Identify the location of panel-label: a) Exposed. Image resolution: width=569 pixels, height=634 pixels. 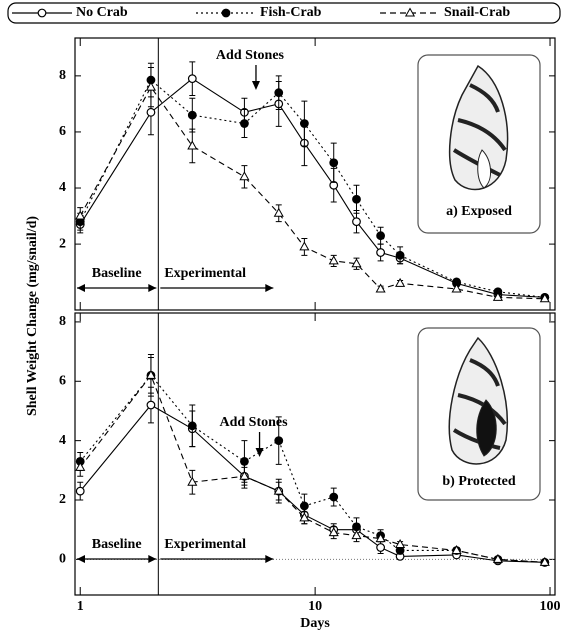
(479, 211).